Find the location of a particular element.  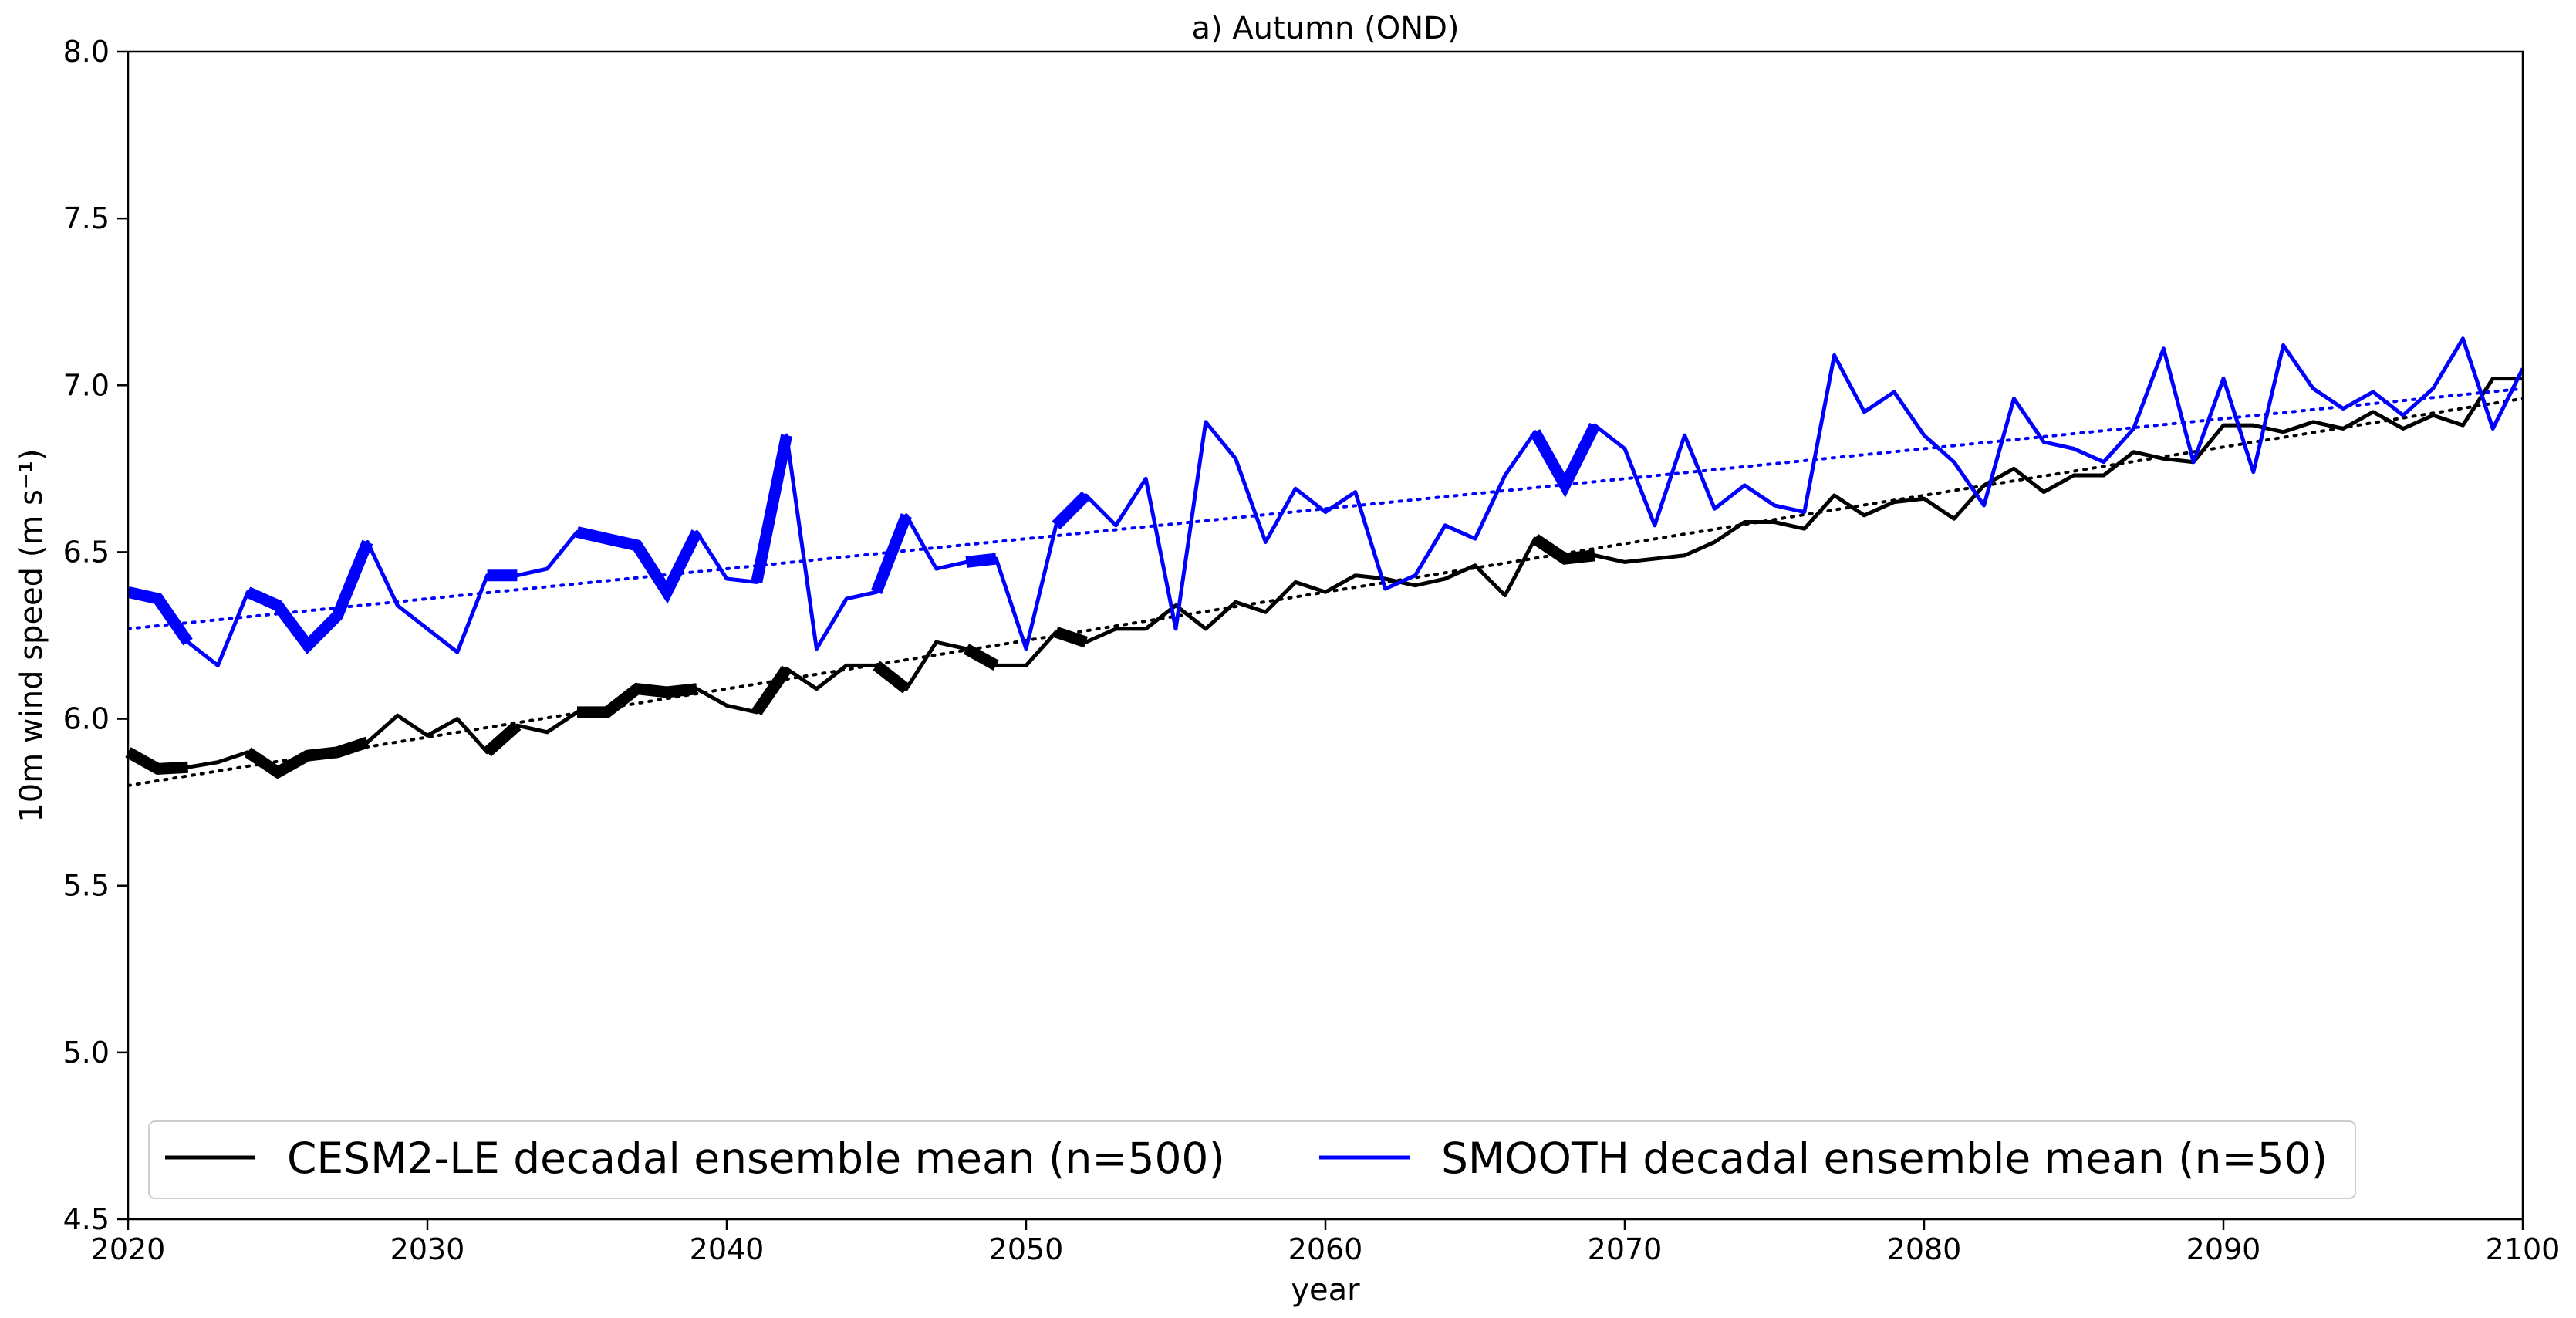

x-tick-label: 2100 is located at coordinates (2523, 1249).